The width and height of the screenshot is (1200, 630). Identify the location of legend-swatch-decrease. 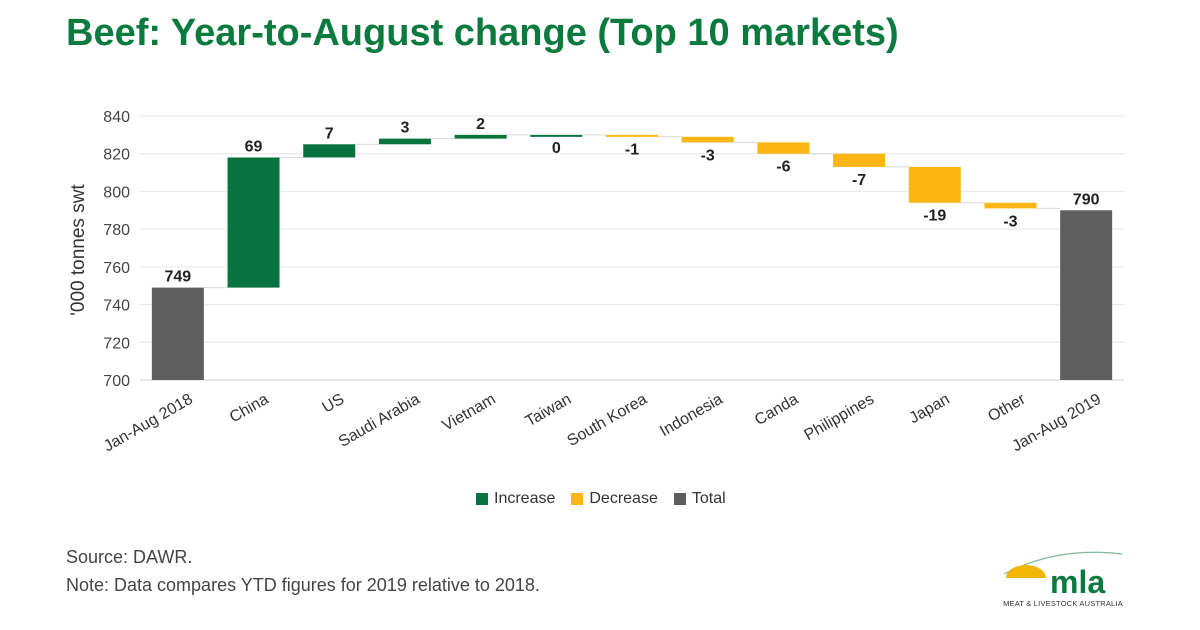
(577, 499).